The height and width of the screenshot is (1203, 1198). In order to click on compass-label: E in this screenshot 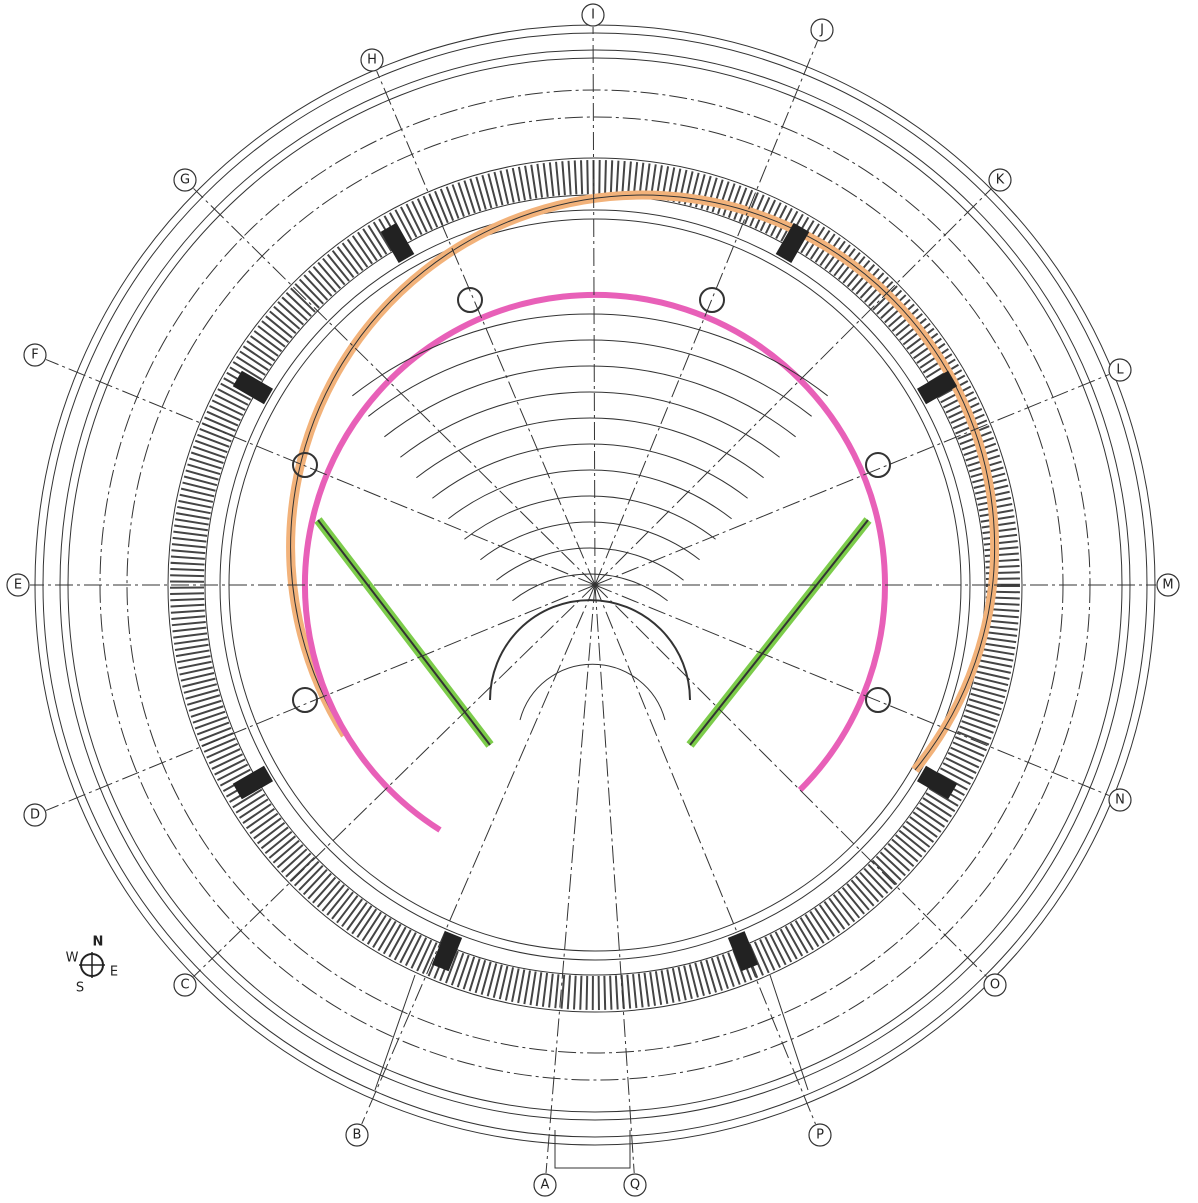, I will do `click(114, 972)`.